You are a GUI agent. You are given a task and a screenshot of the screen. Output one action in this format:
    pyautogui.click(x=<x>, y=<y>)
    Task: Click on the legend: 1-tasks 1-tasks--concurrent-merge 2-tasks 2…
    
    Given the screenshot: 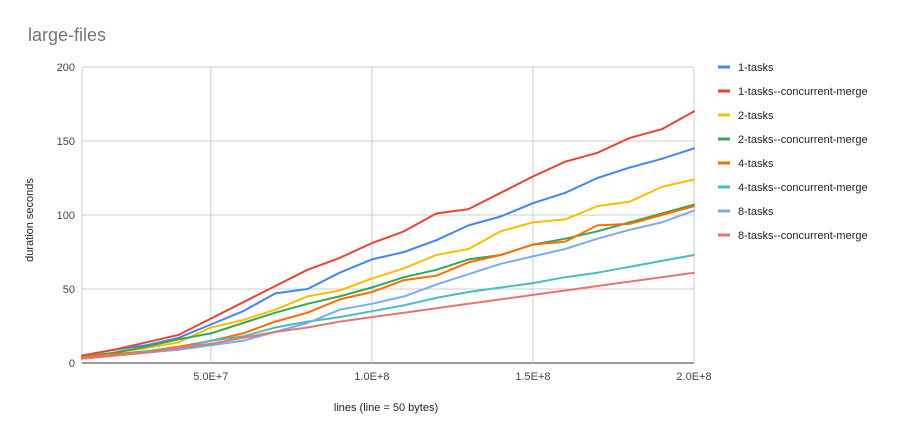 What is the action you would take?
    pyautogui.click(x=793, y=152)
    